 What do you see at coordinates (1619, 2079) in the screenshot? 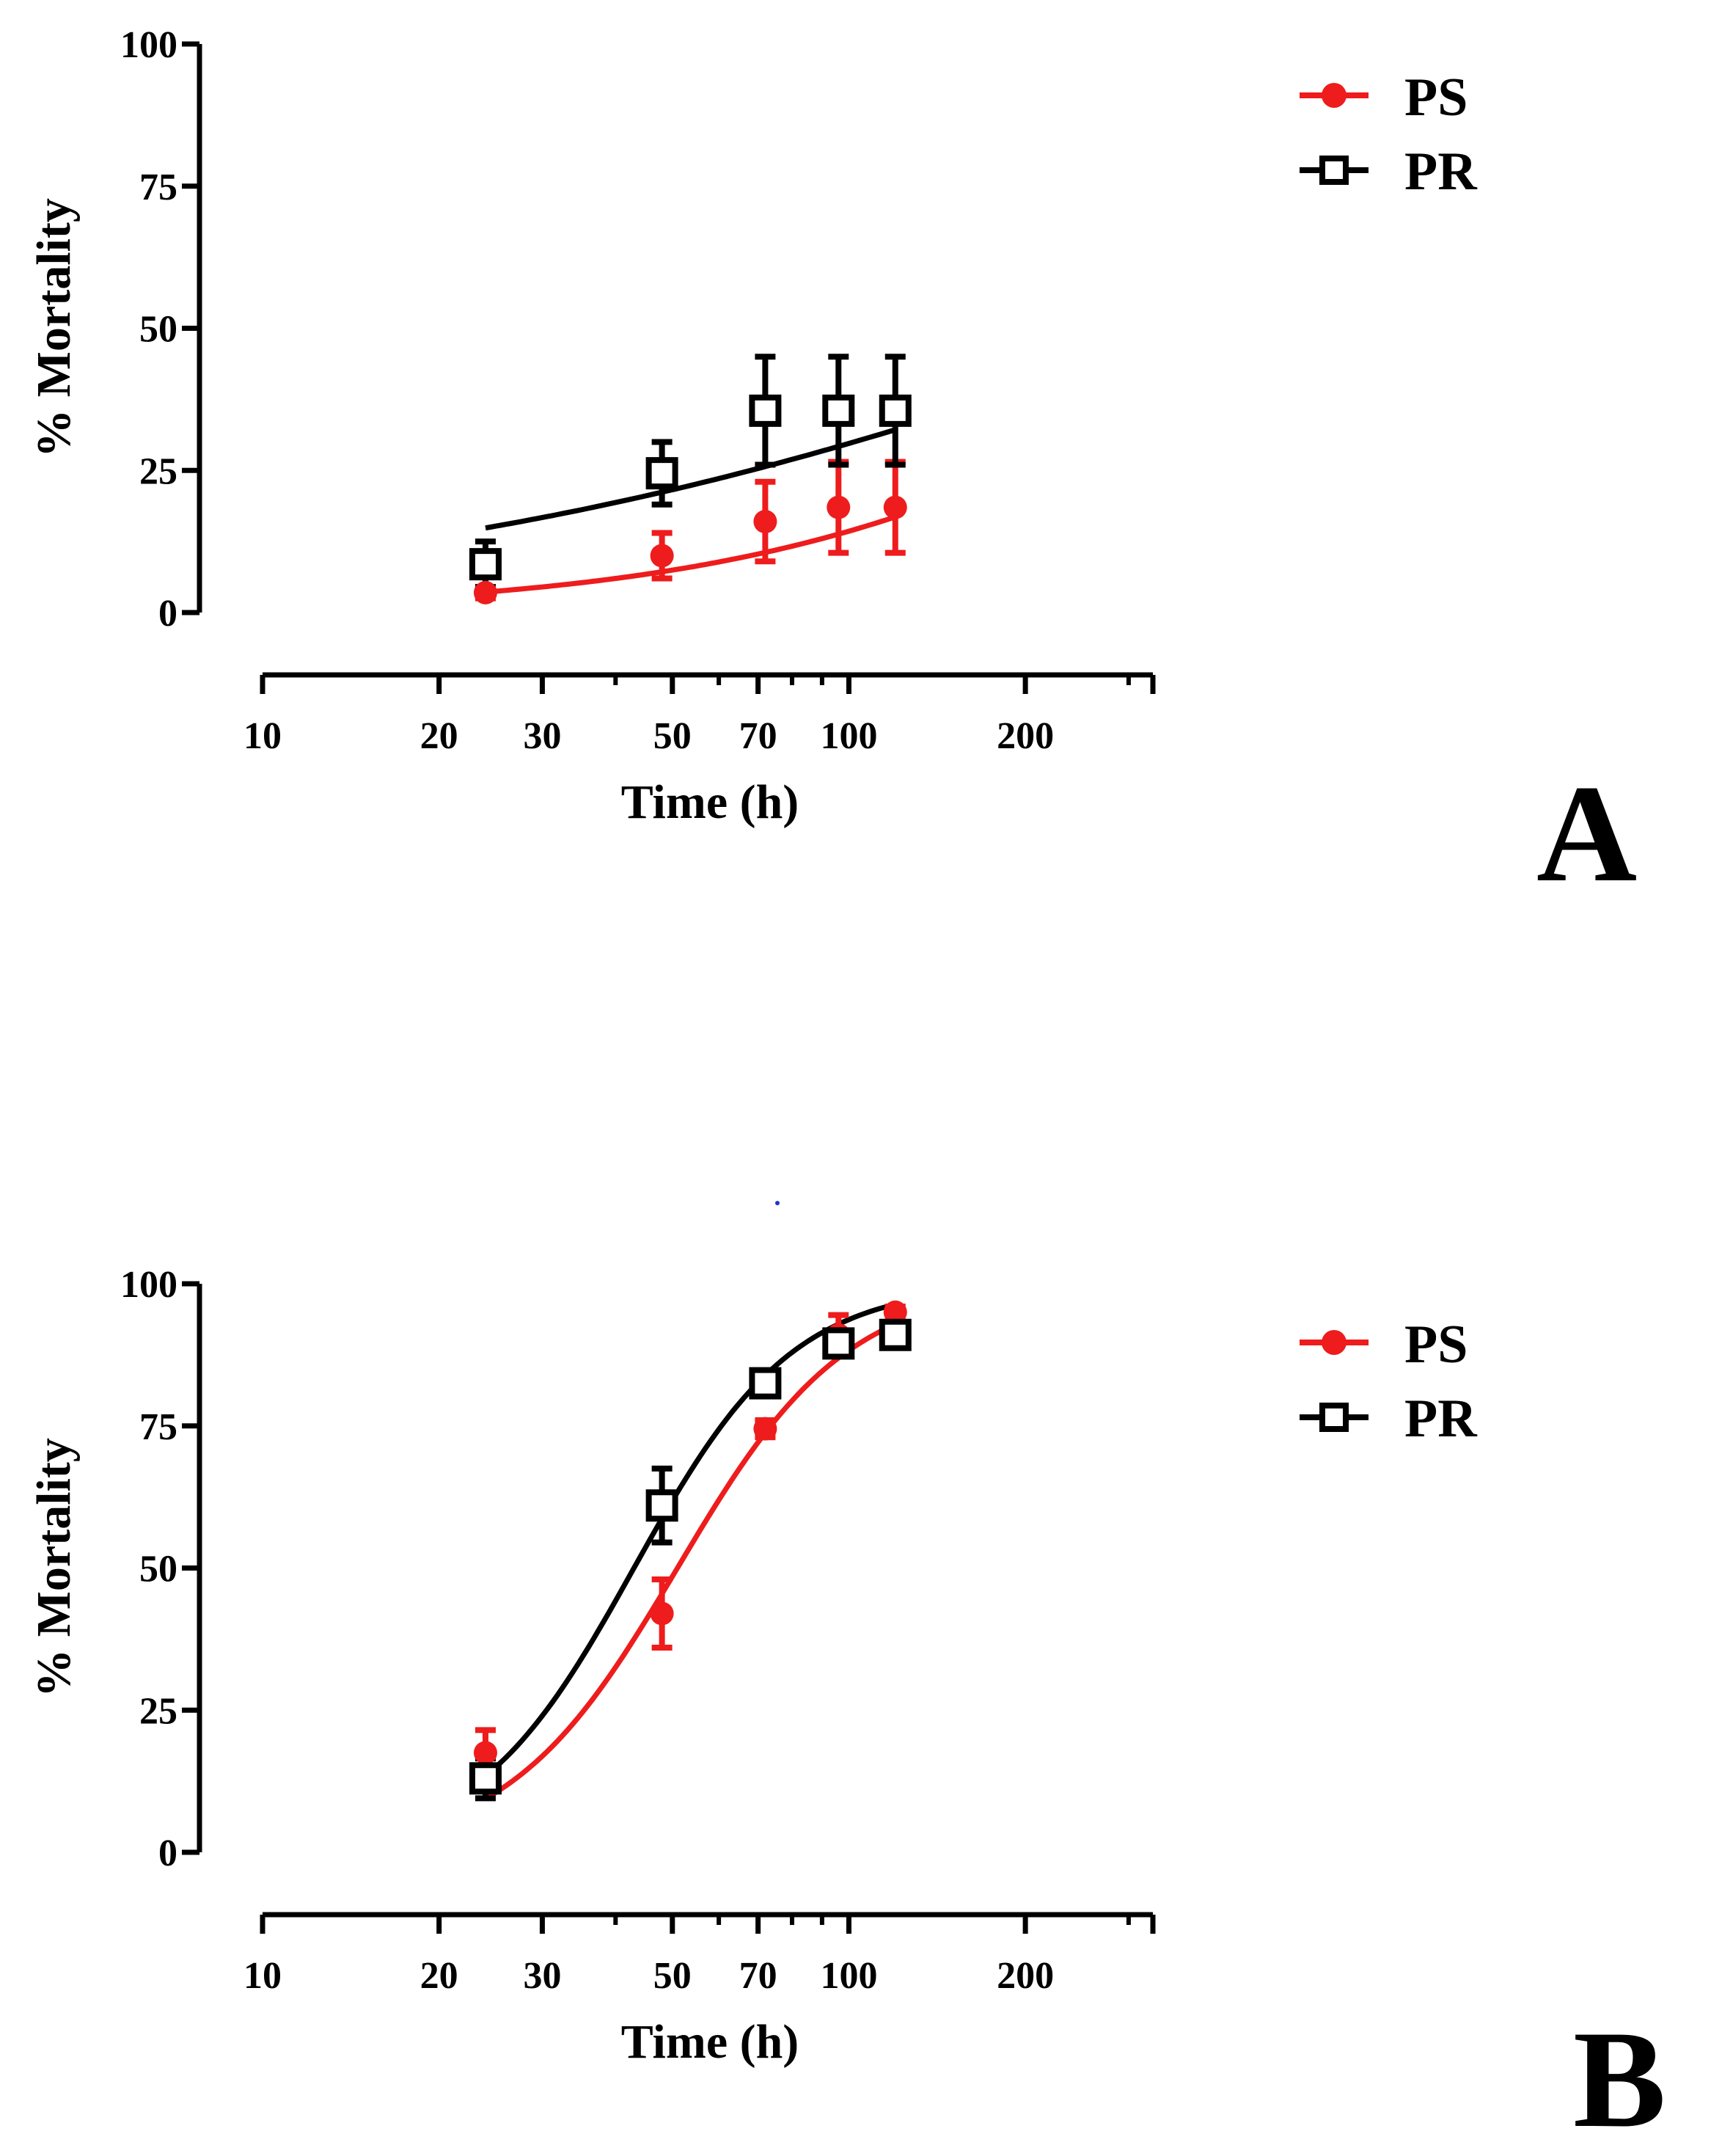
I see `panel-letter-b: B` at bounding box center [1619, 2079].